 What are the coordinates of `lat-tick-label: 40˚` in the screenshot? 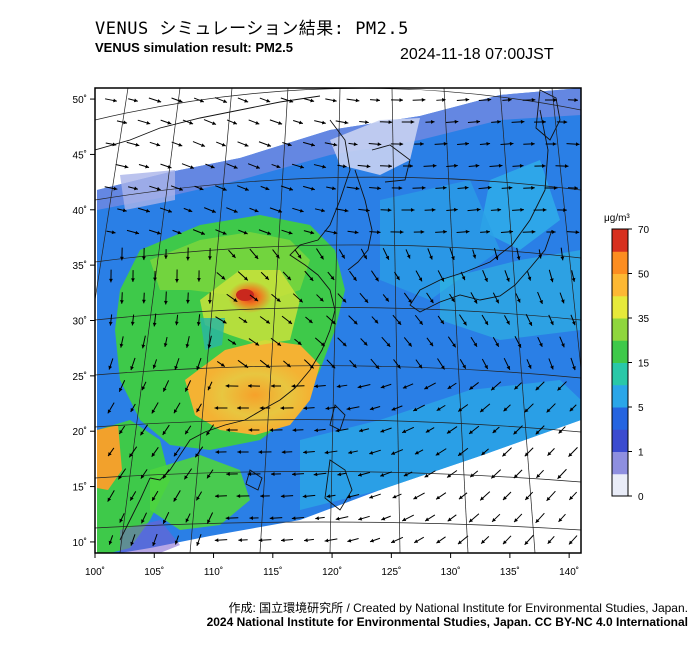 It's located at (80, 211).